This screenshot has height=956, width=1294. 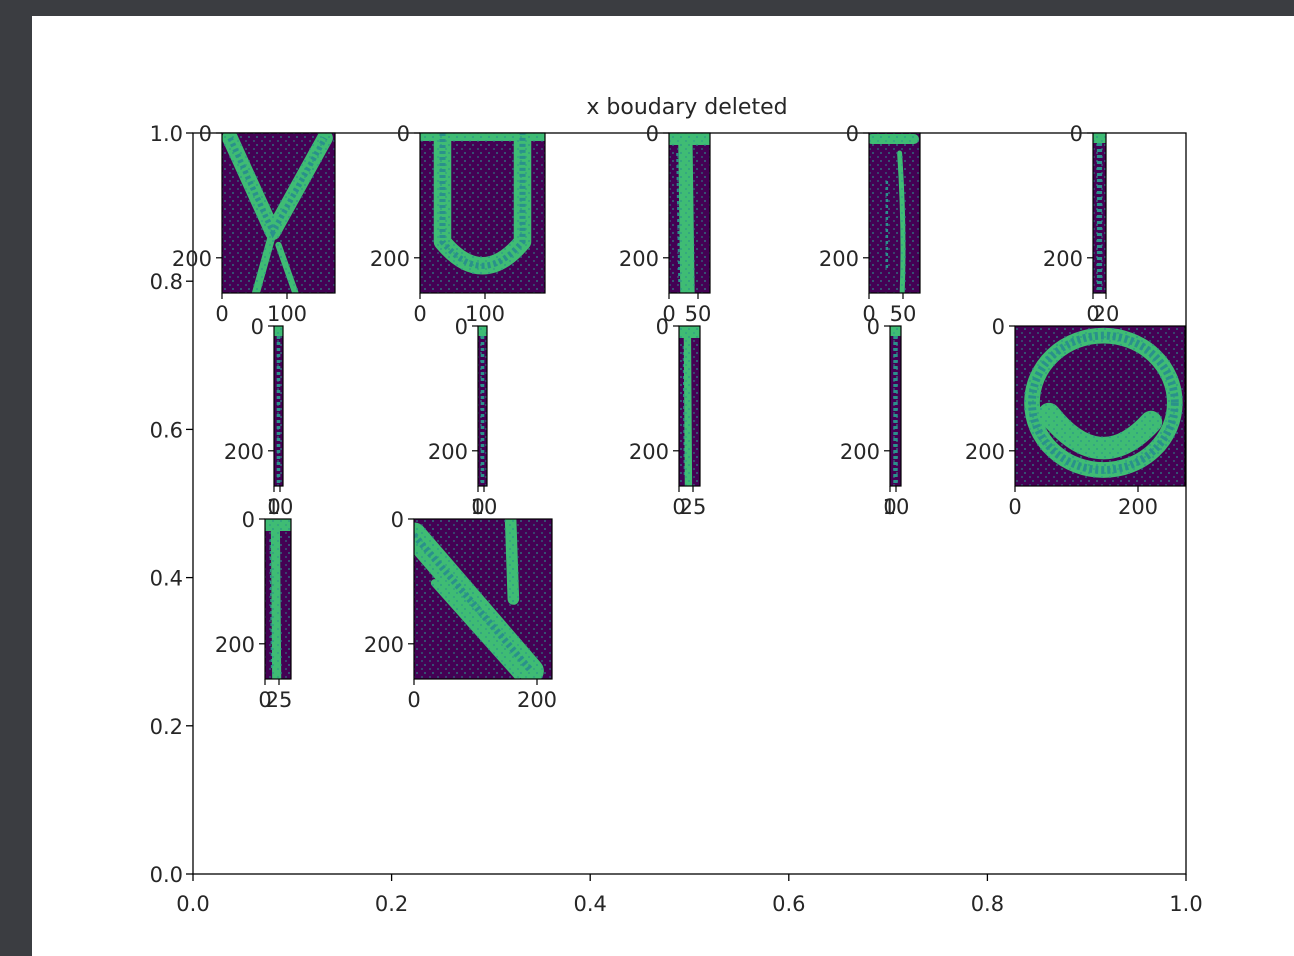 I want to click on x-tick-label: 1.0, so click(x=1185, y=904).